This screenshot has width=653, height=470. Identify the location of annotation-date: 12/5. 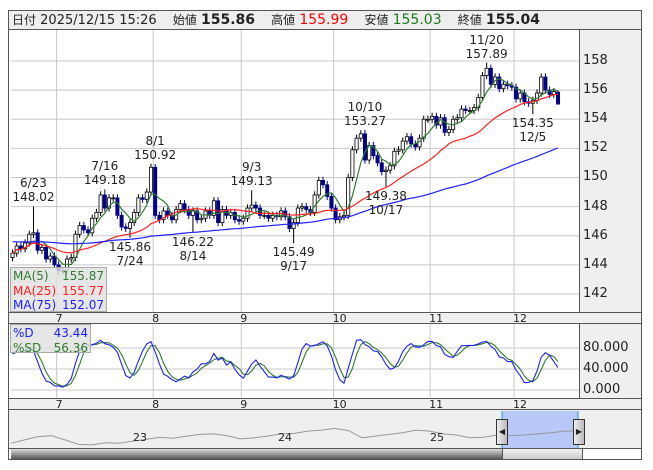
(533, 137).